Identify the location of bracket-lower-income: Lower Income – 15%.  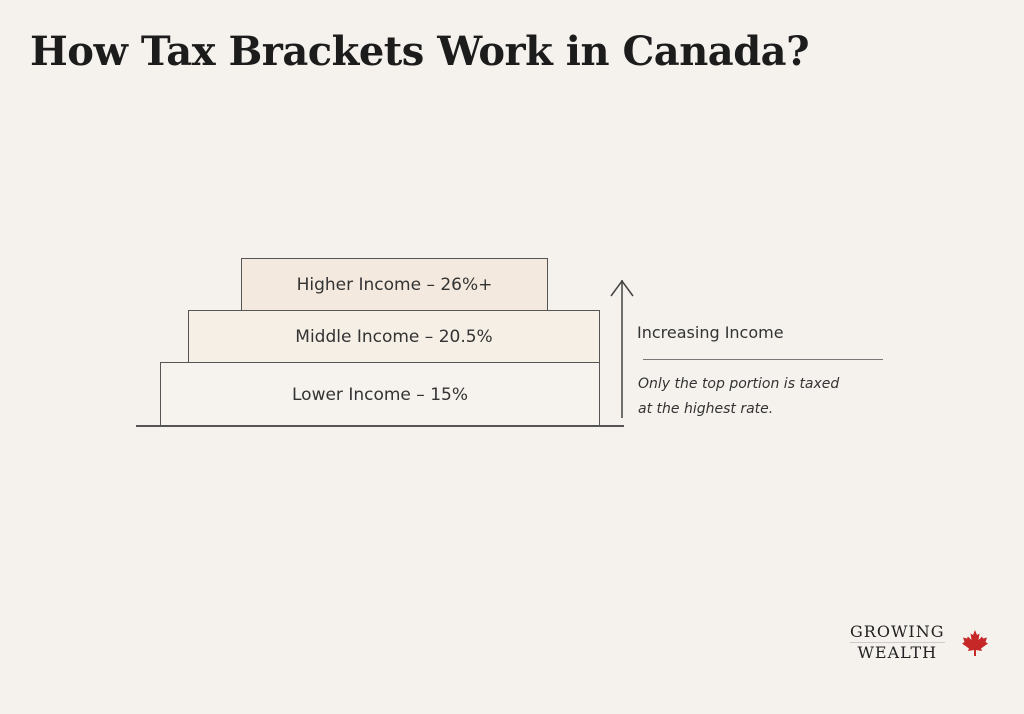
(380, 394).